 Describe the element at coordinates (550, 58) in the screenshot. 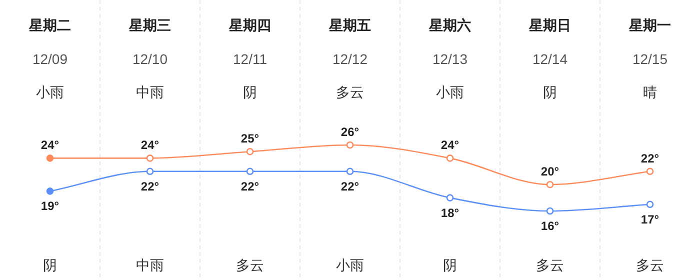

I see `category-label: 星期日 12/14 阴` at that location.